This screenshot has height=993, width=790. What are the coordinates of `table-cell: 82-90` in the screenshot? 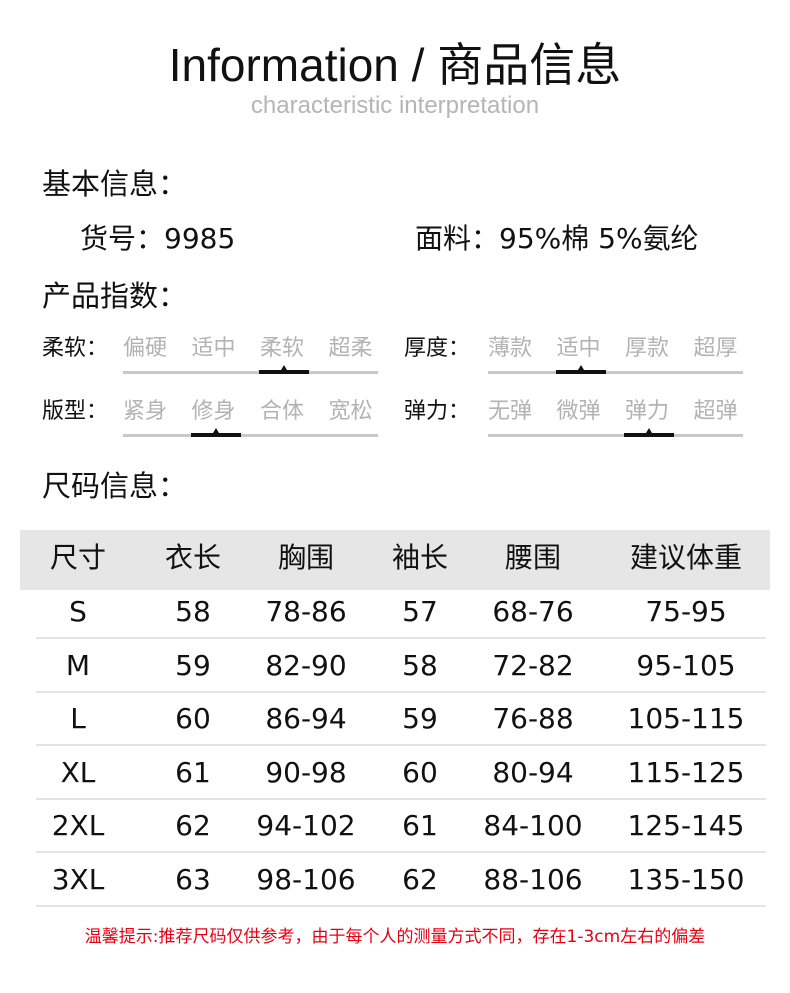 It's located at (306, 665).